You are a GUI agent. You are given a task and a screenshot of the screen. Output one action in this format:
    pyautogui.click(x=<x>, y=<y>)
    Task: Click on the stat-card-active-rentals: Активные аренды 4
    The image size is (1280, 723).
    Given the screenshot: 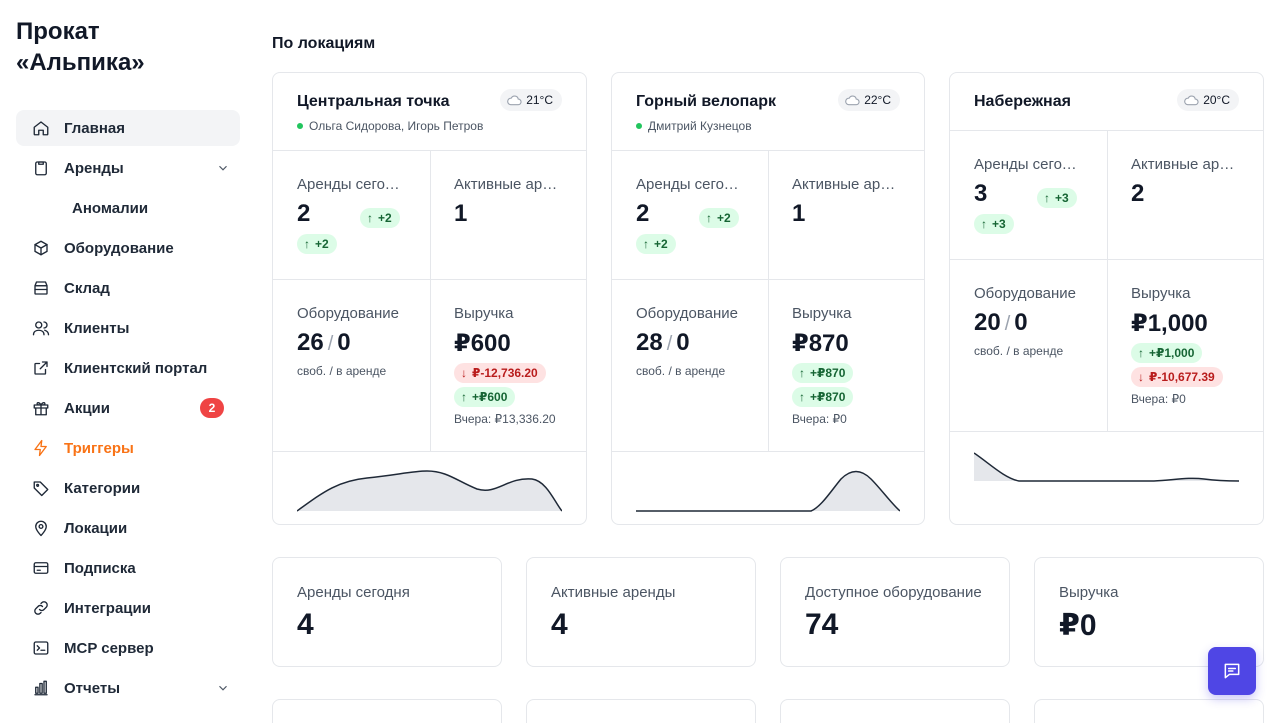 What is the action you would take?
    pyautogui.click(x=641, y=612)
    